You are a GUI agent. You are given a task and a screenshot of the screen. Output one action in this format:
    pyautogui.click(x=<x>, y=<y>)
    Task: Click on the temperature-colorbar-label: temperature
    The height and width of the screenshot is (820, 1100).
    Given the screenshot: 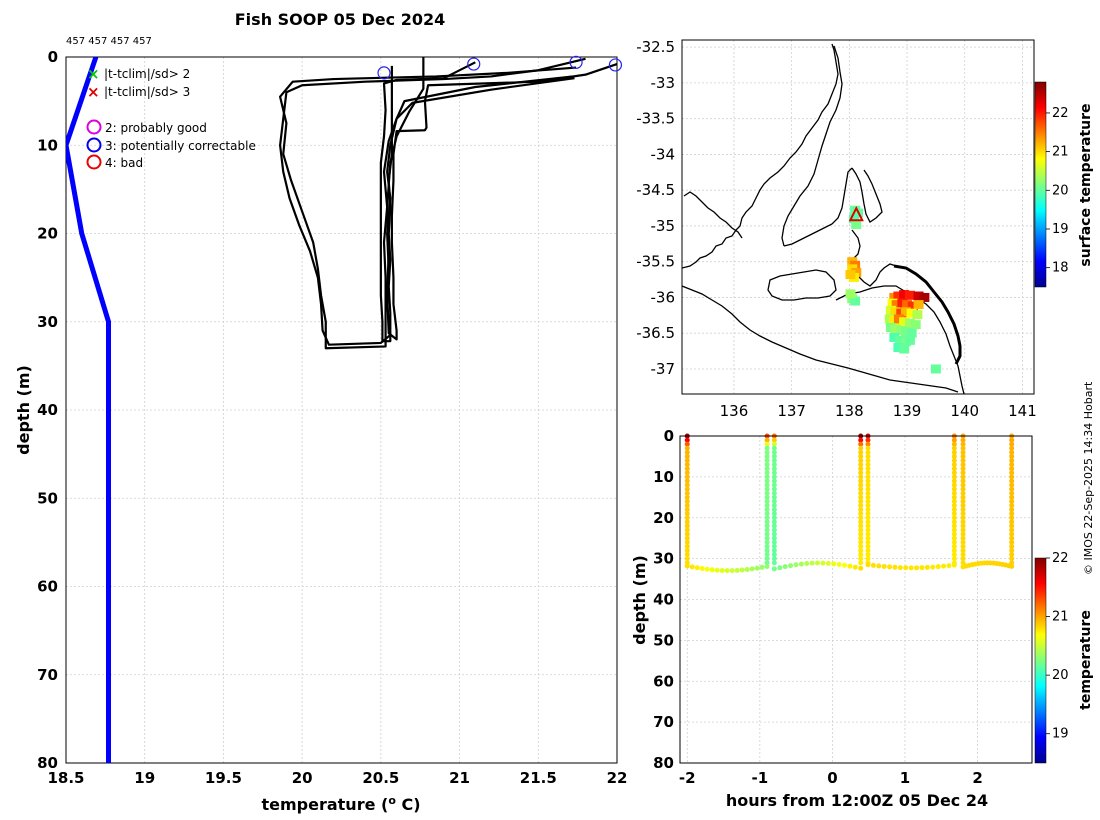 What is the action you would take?
    pyautogui.click(x=1086, y=660)
    